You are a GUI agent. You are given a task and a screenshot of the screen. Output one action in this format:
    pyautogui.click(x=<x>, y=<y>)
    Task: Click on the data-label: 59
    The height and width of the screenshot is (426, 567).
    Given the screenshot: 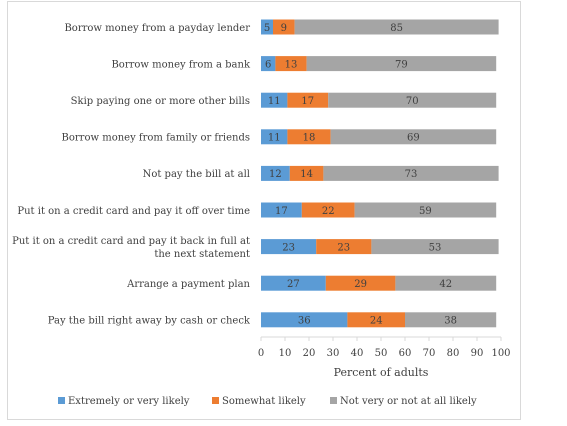 What is the action you would take?
    pyautogui.click(x=425, y=211)
    